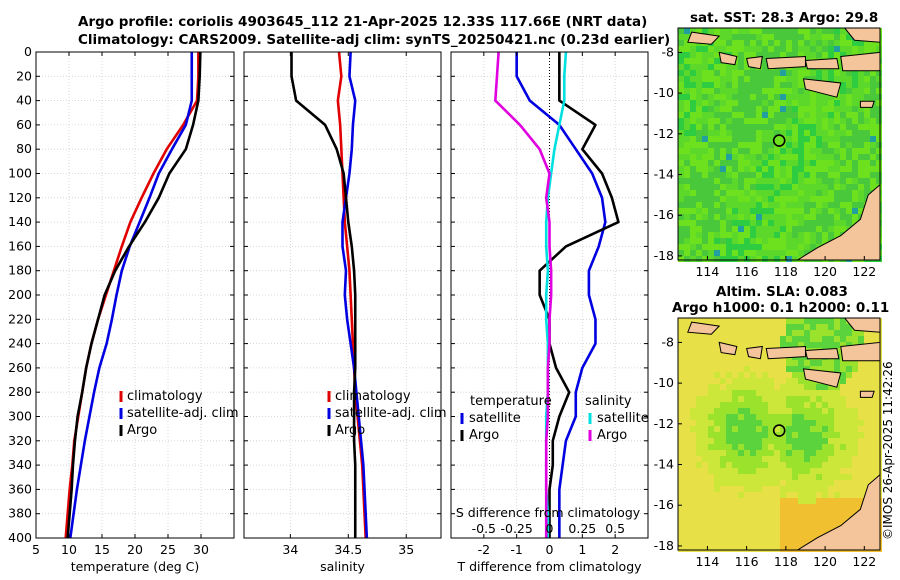 This screenshot has width=900, height=580. What do you see at coordinates (20, 488) in the screenshot?
I see `chart-temperature-ytick-label: 360` at bounding box center [20, 488].